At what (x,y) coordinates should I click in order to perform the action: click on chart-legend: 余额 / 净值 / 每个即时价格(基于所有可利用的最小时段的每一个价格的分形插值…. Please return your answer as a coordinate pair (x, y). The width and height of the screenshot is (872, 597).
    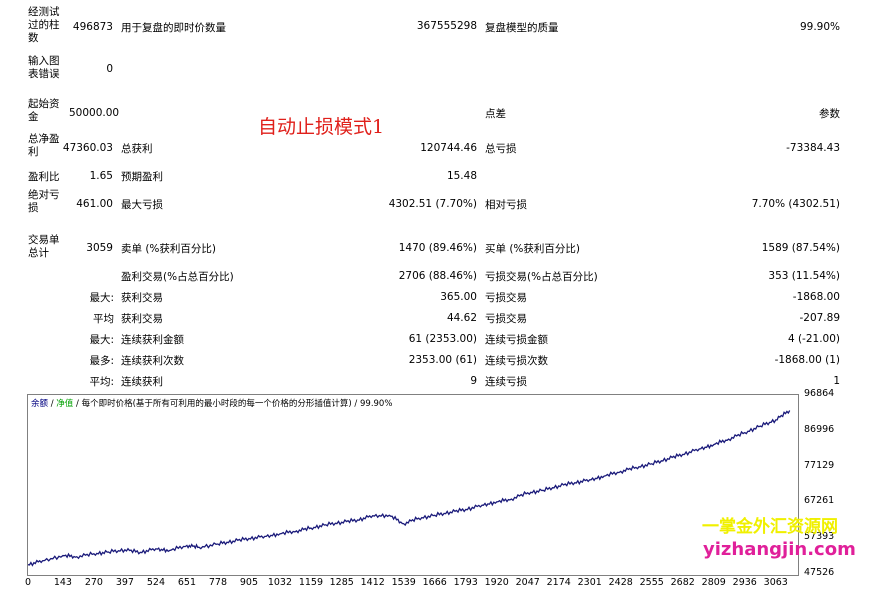
    Looking at the image, I should click on (211, 403).